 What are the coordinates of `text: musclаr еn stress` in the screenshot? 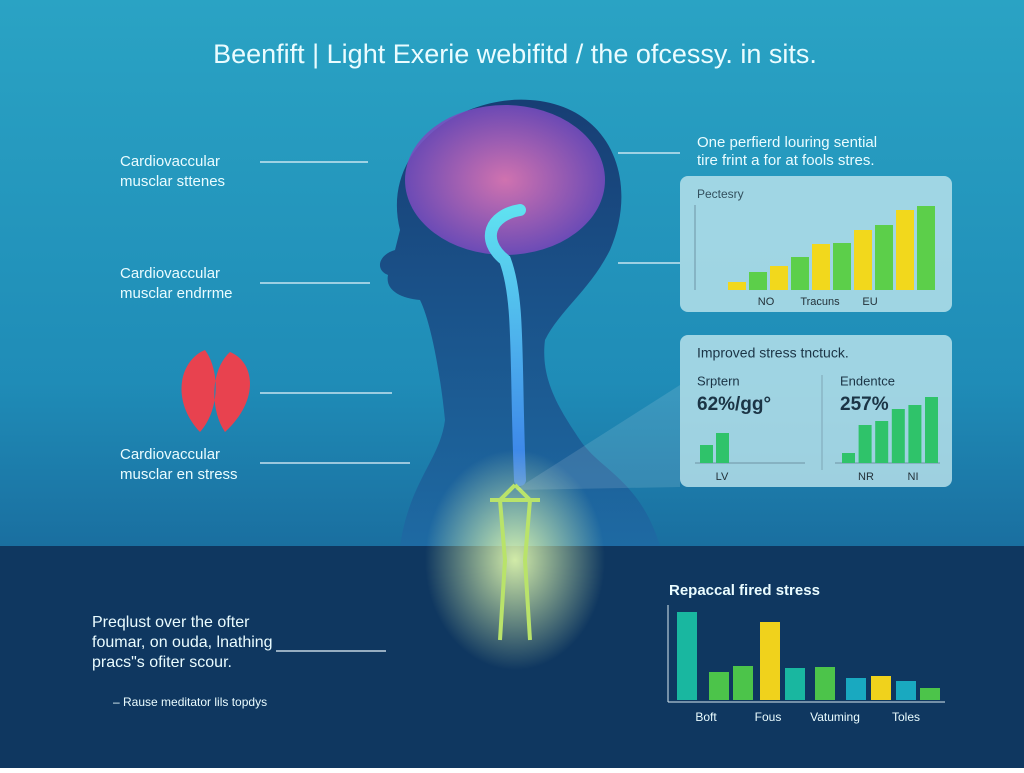 It's located at (179, 474).